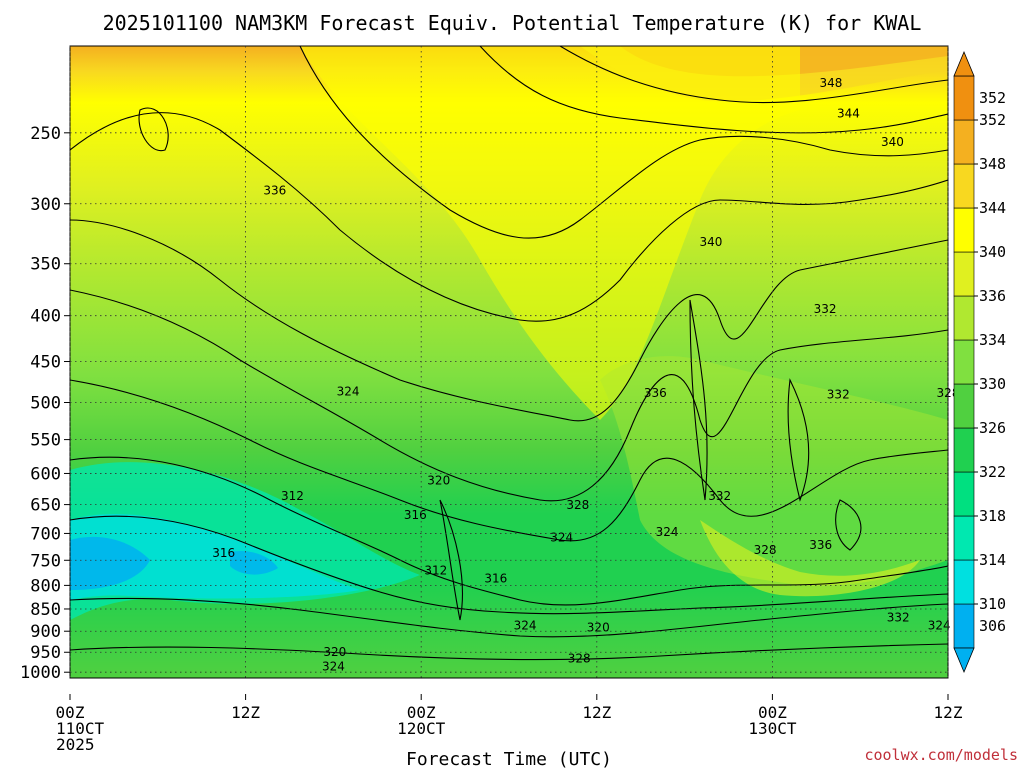 The width and height of the screenshot is (1024, 772). Describe the element at coordinates (45, 586) in the screenshot. I see `y-tick-label: 800` at that location.